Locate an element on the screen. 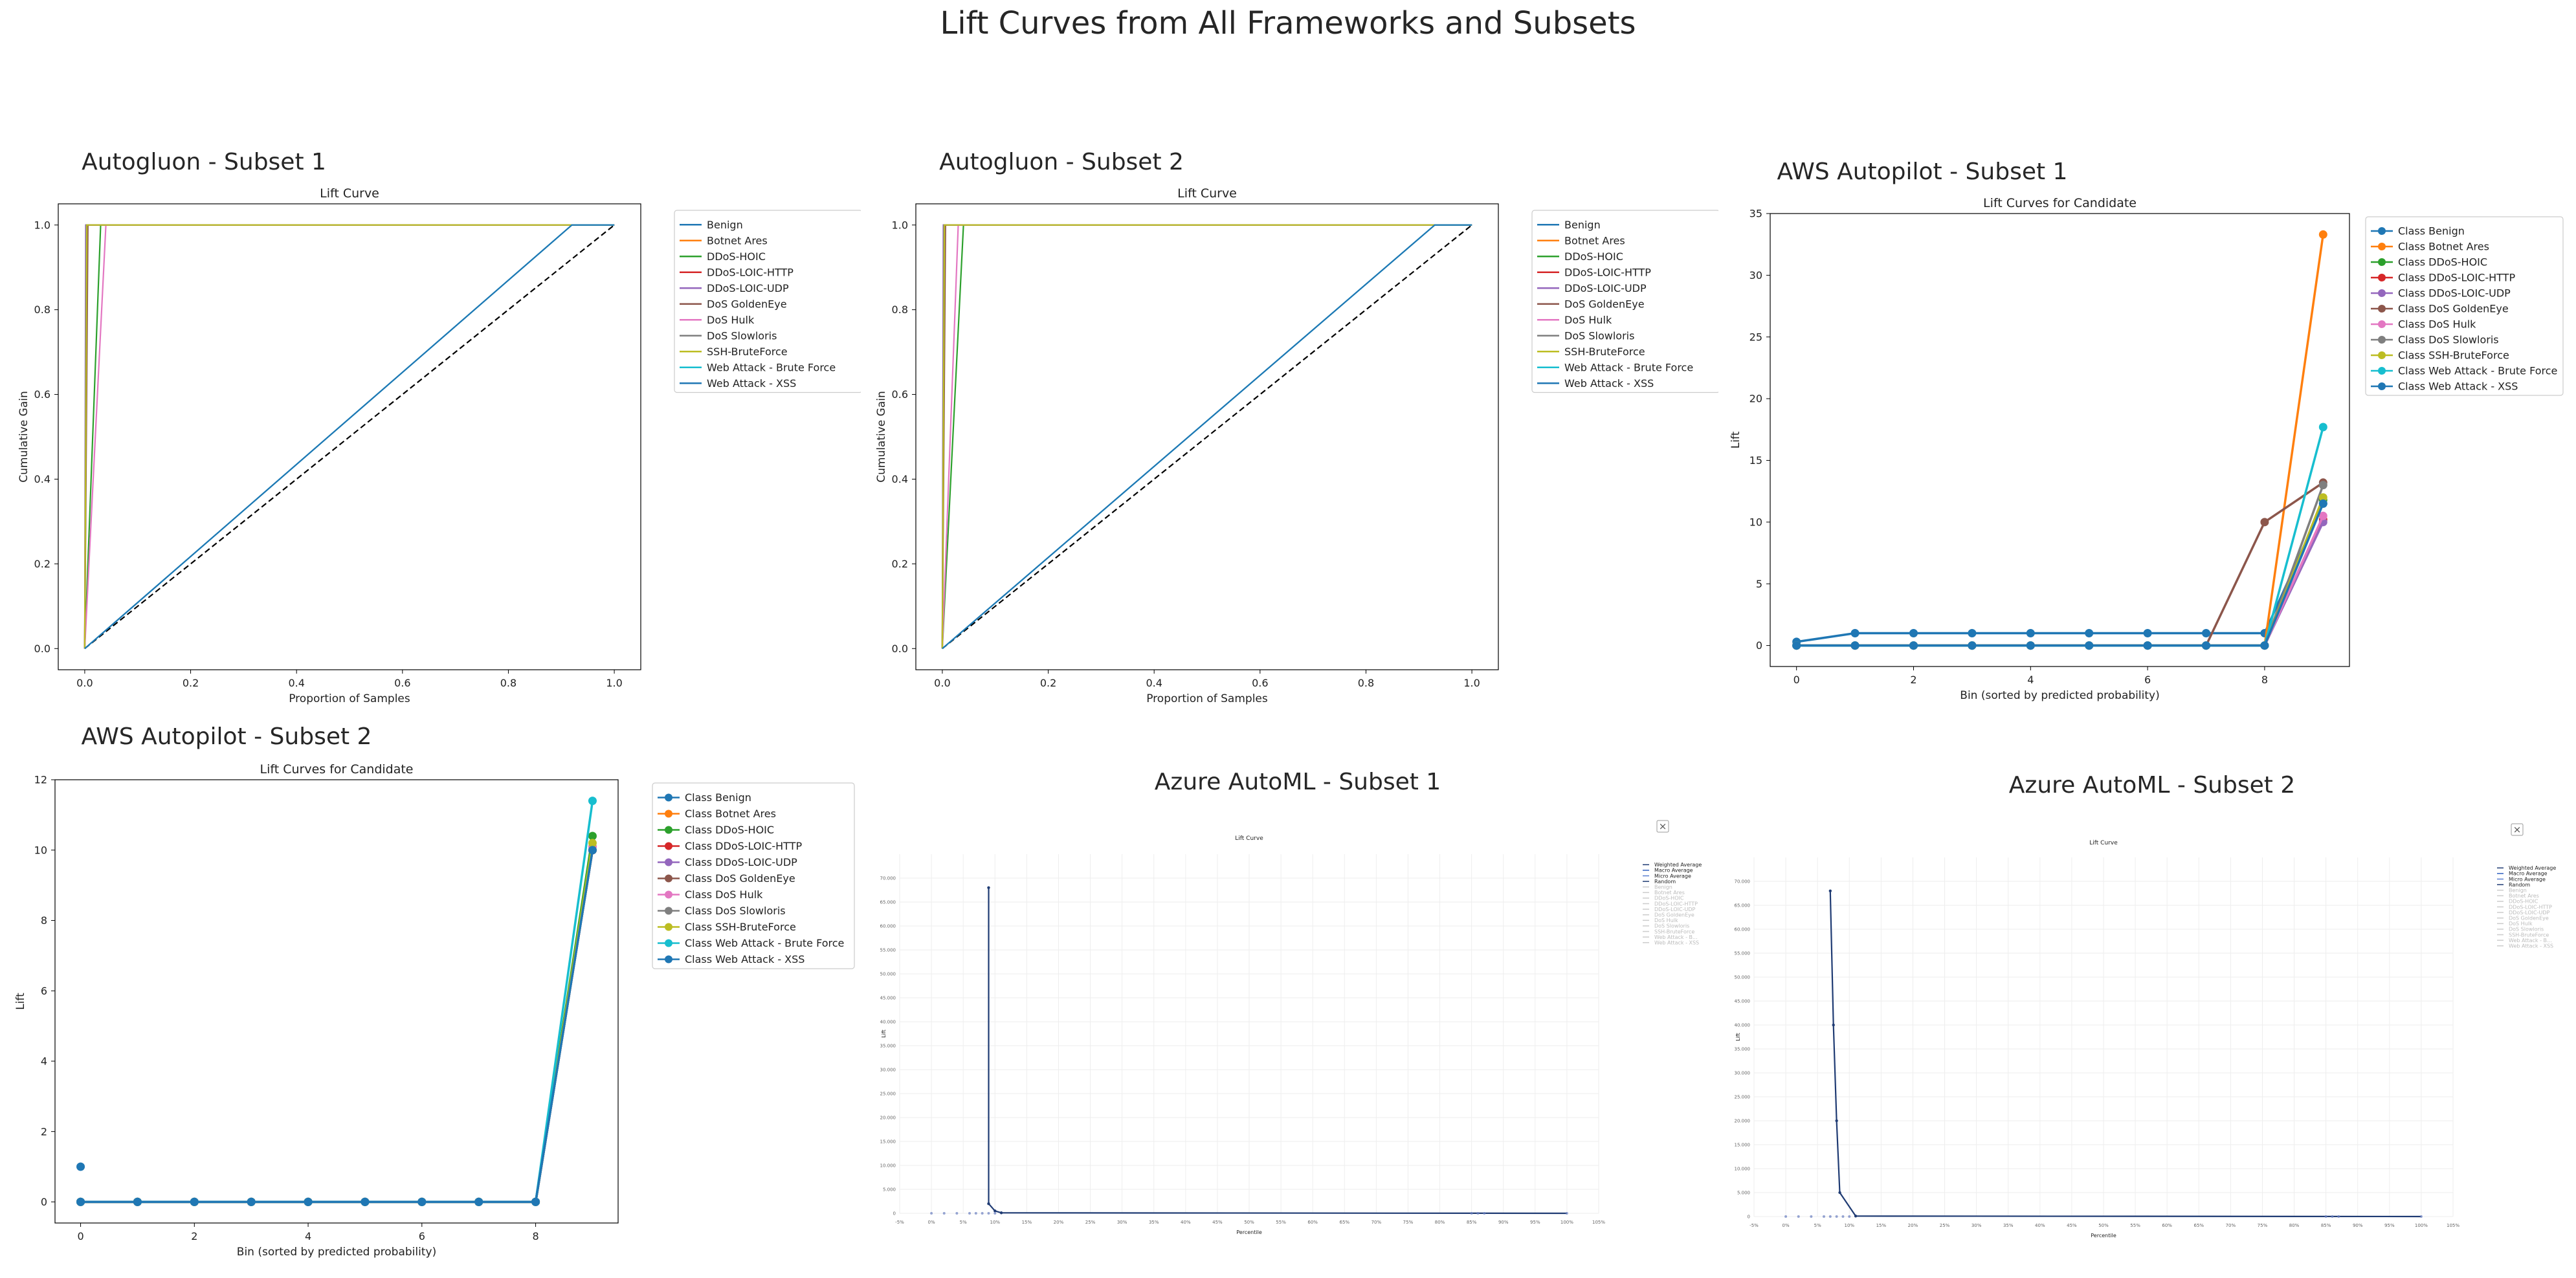 The width and height of the screenshot is (2576, 1278). x-tick-label: -5% is located at coordinates (1754, 1225).